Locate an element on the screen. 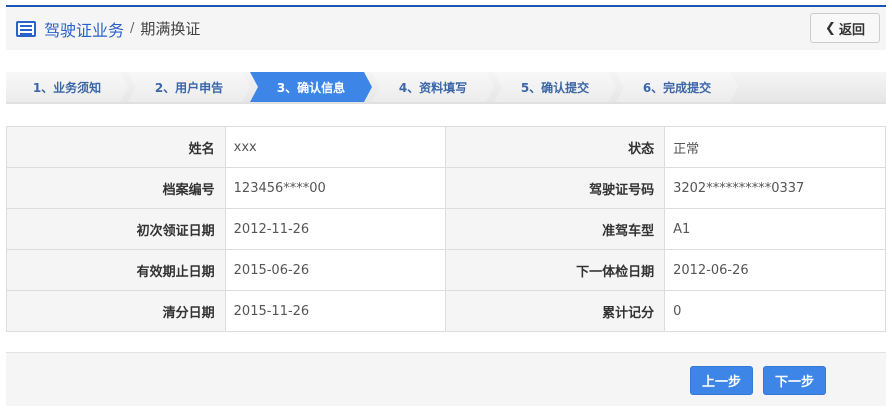 The width and height of the screenshot is (892, 408). field-label: 下一体检日期 is located at coordinates (555, 270).